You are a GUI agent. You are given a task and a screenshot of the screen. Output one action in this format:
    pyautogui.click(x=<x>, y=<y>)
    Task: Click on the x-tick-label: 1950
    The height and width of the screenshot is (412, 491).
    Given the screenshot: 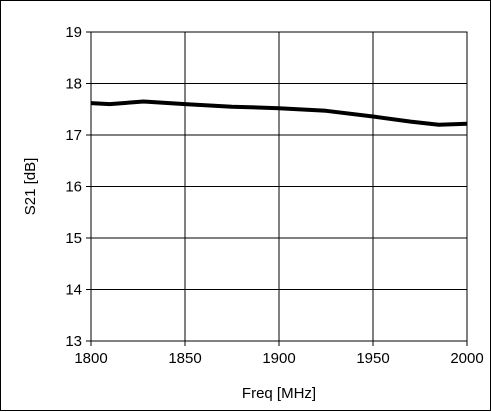 What is the action you would take?
    pyautogui.click(x=372, y=358)
    